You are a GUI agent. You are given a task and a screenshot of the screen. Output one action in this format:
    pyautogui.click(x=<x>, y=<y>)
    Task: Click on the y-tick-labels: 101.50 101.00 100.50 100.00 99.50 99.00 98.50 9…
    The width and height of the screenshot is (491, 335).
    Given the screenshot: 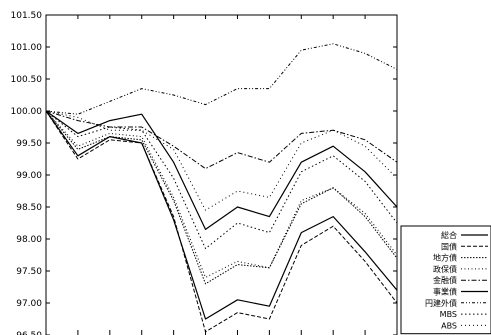 What is the action you would take?
    pyautogui.click(x=27, y=173)
    